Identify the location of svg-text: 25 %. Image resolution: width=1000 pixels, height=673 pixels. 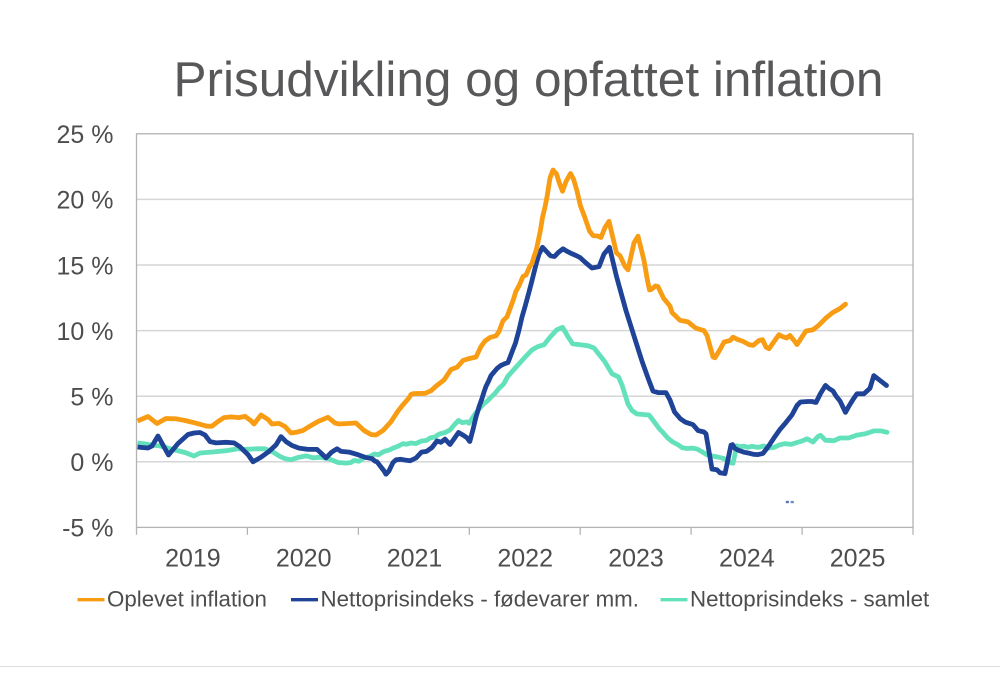
(85, 135).